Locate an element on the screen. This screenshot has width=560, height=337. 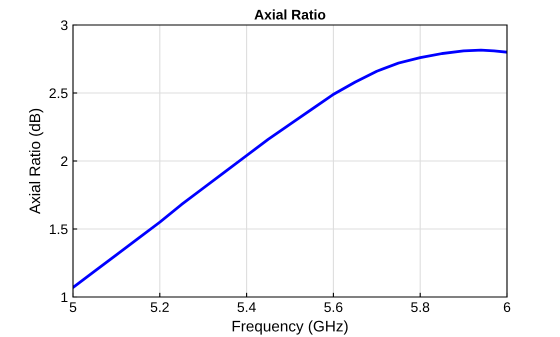
x-tick-label: 5 is located at coordinates (73, 307).